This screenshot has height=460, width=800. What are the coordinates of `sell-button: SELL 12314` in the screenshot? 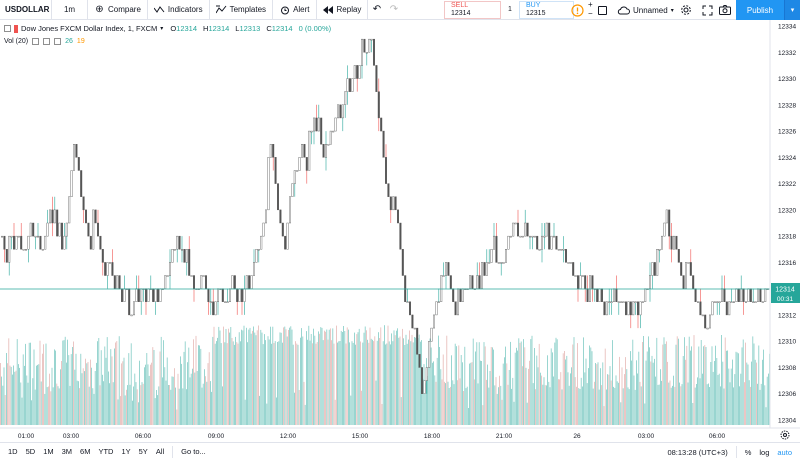 It's located at (472, 10).